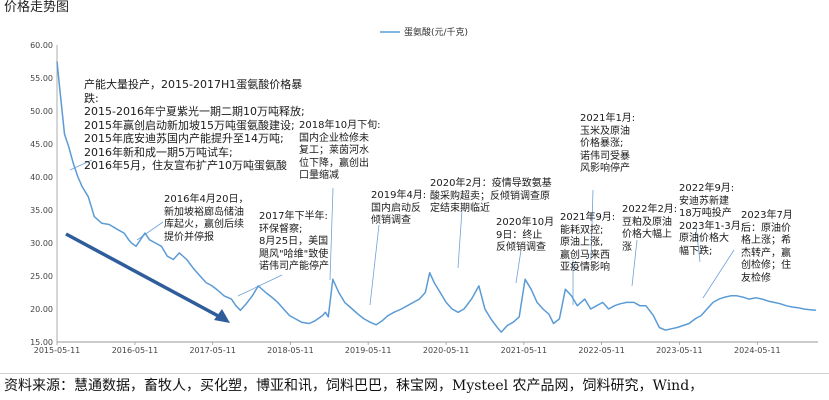 The width and height of the screenshot is (829, 400). I want to click on divider, so click(414, 373).